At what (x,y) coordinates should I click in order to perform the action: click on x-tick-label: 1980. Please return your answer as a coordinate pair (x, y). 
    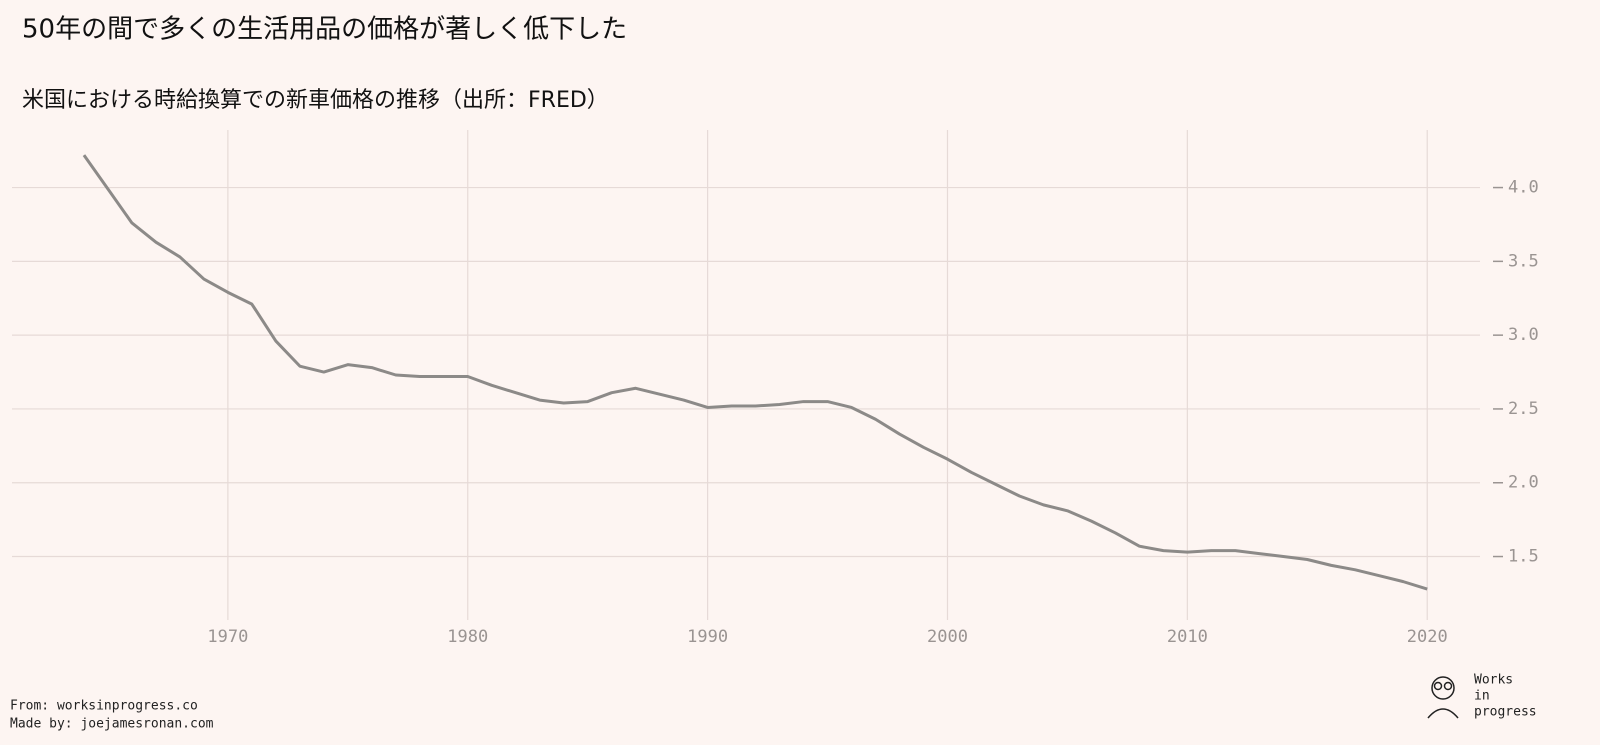
    Looking at the image, I should click on (467, 637).